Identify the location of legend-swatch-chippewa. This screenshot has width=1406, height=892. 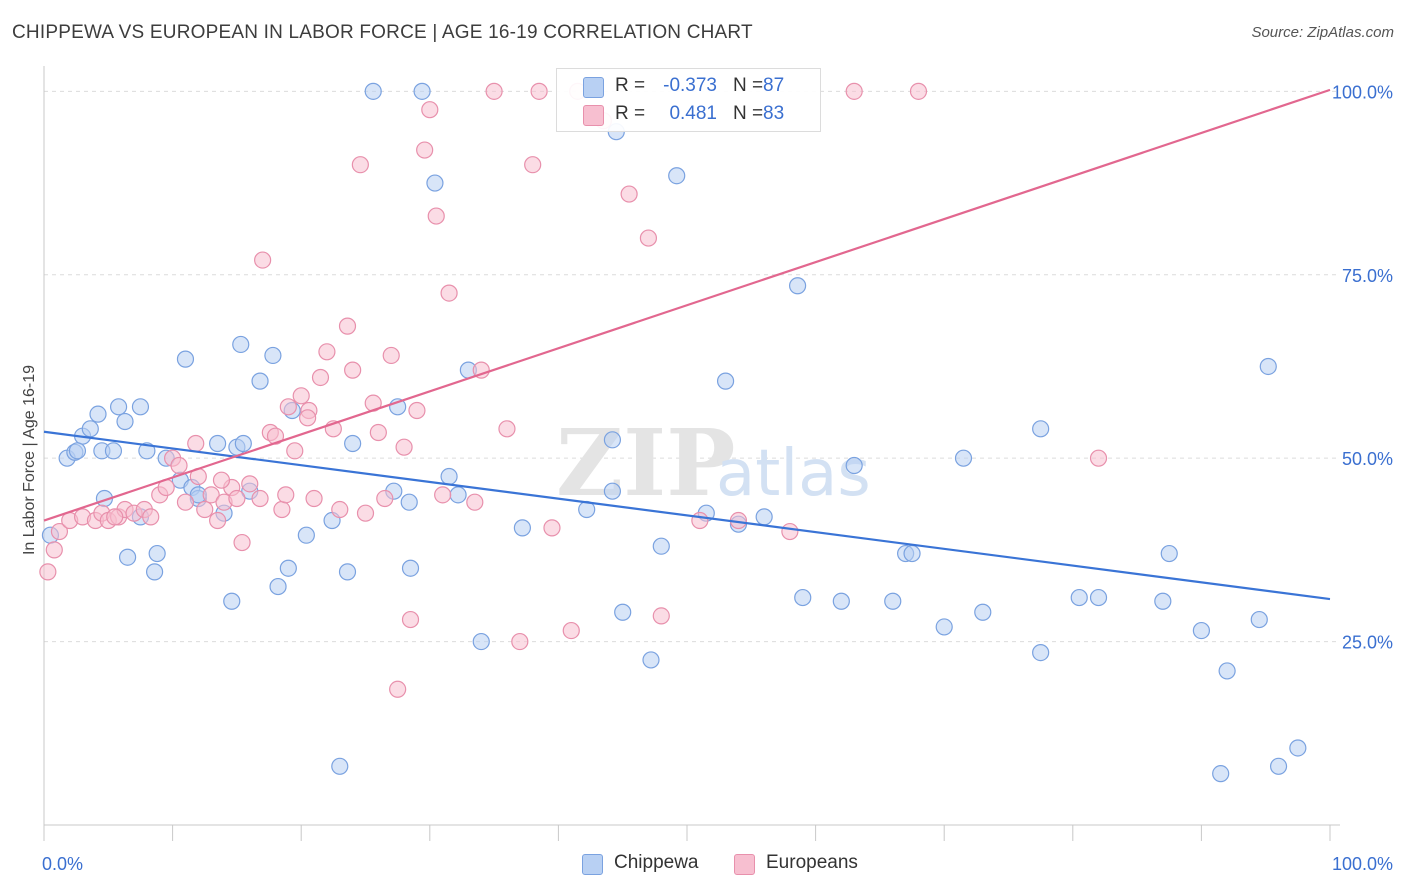
(593, 87).